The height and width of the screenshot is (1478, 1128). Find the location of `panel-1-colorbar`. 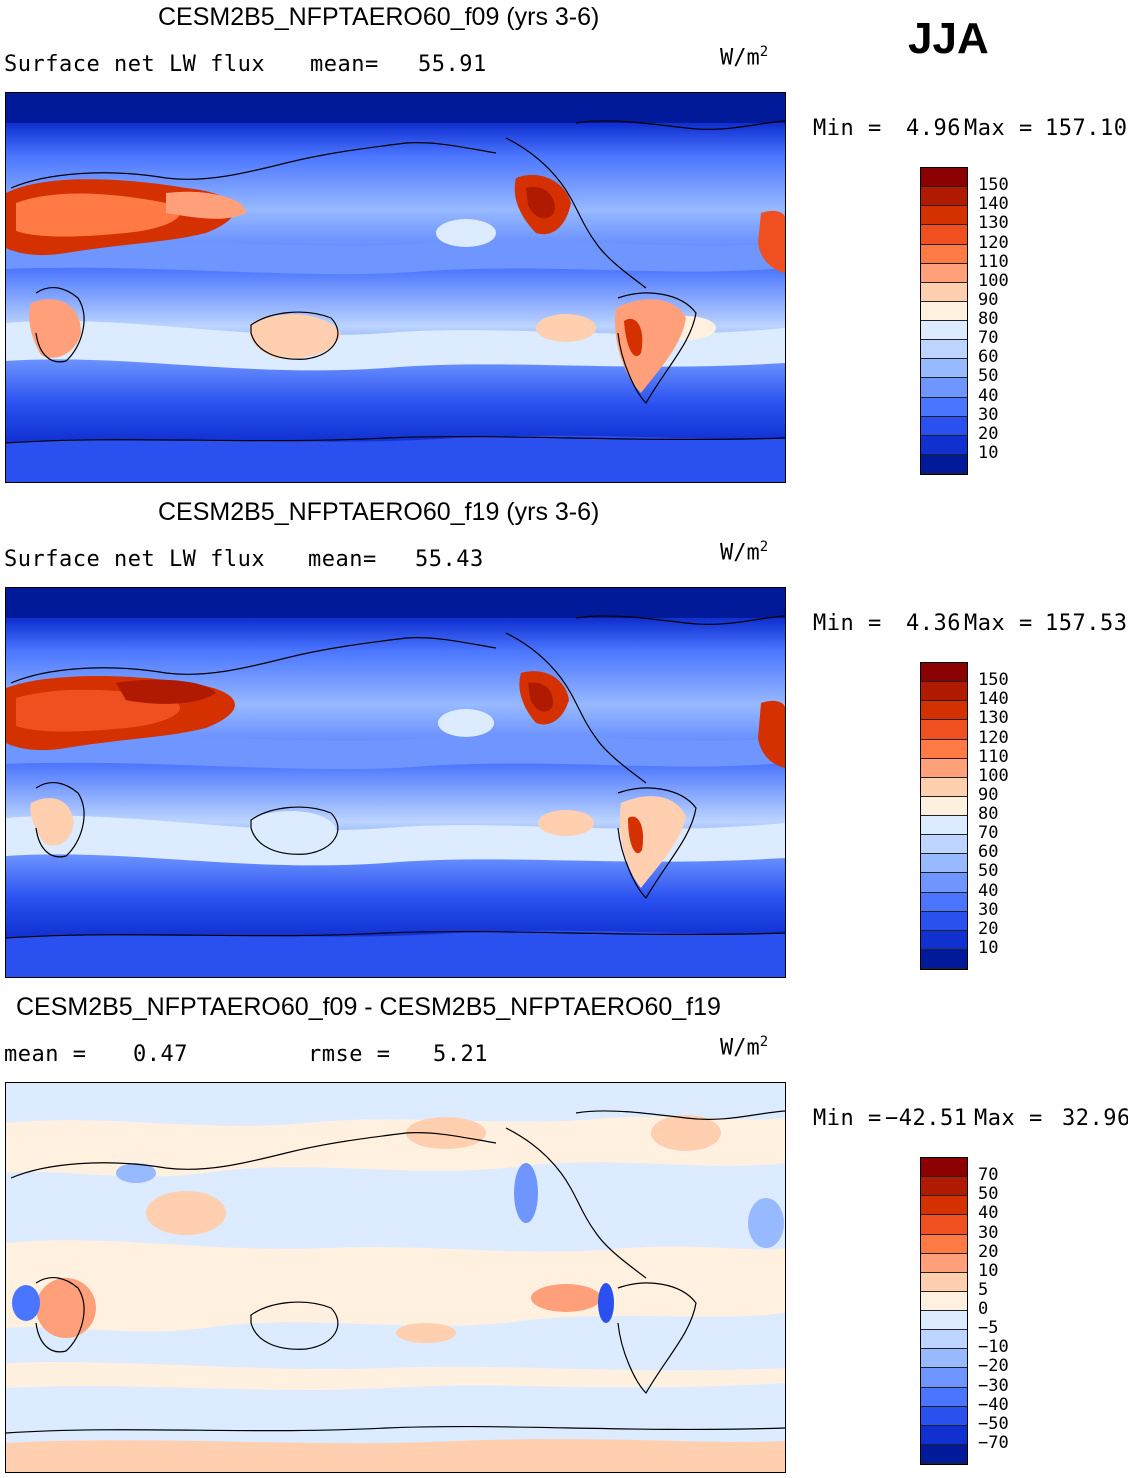

panel-1-colorbar is located at coordinates (944, 321).